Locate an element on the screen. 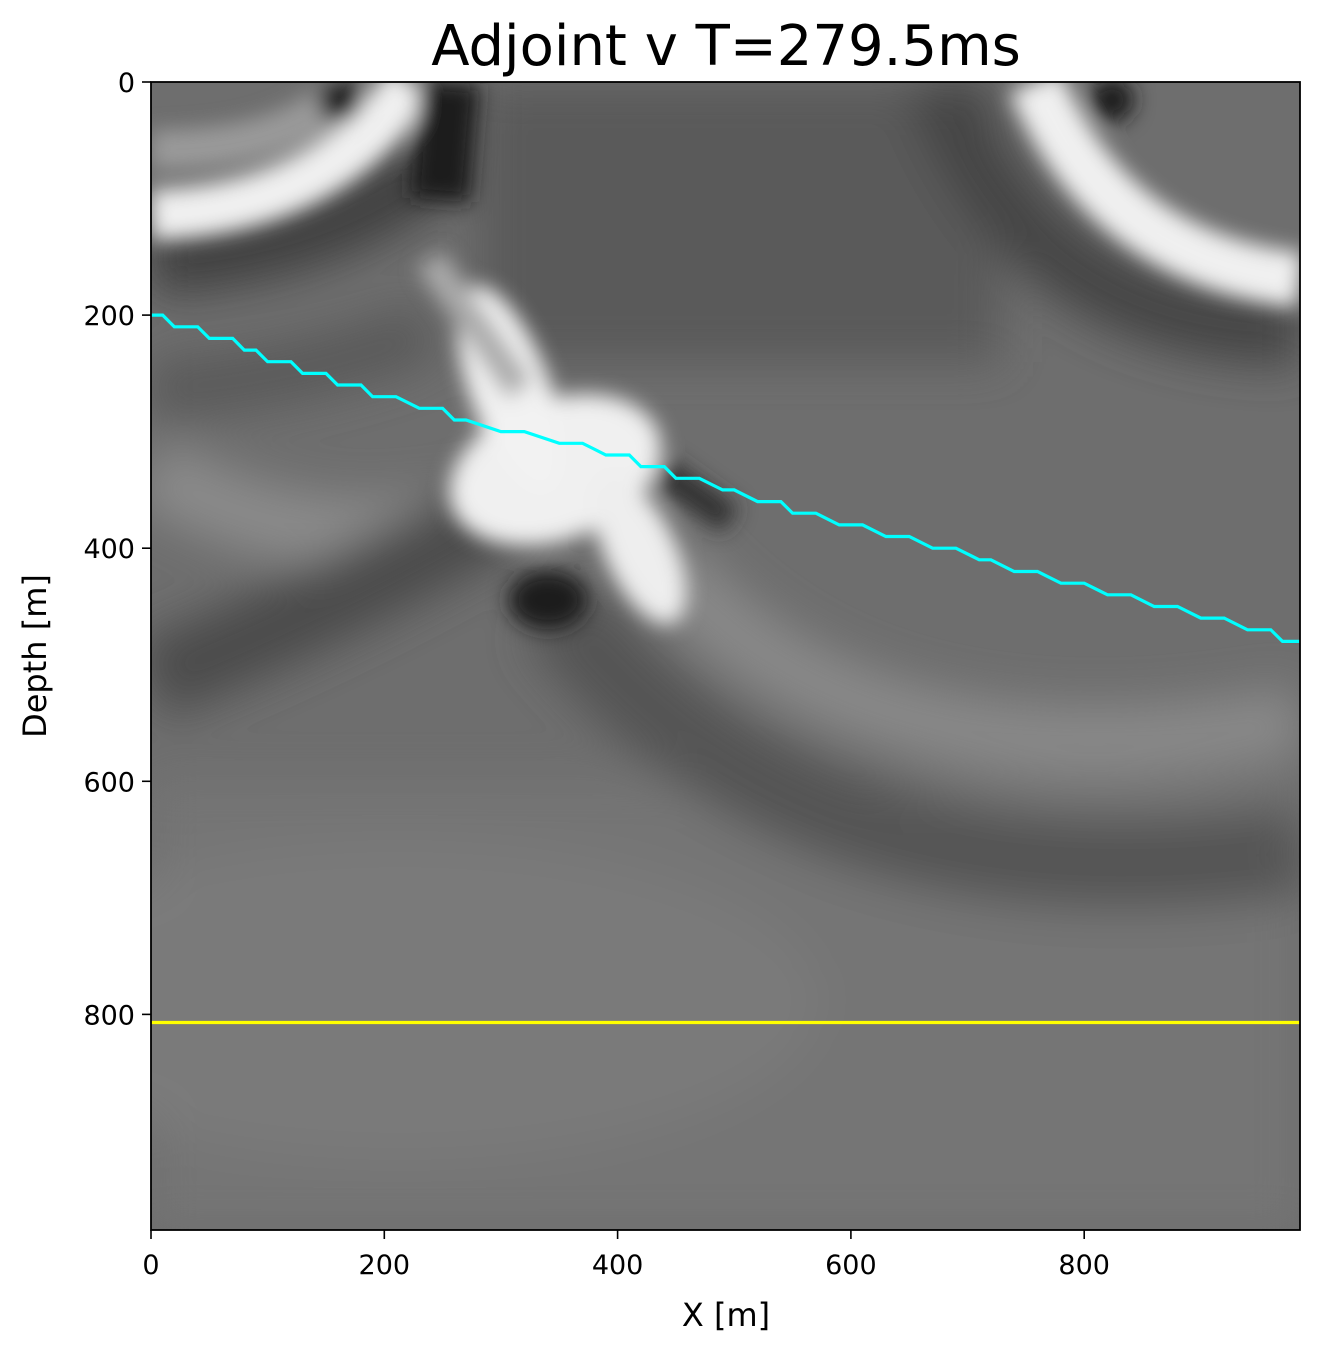  y-tick-label: 200 is located at coordinates (109, 316).